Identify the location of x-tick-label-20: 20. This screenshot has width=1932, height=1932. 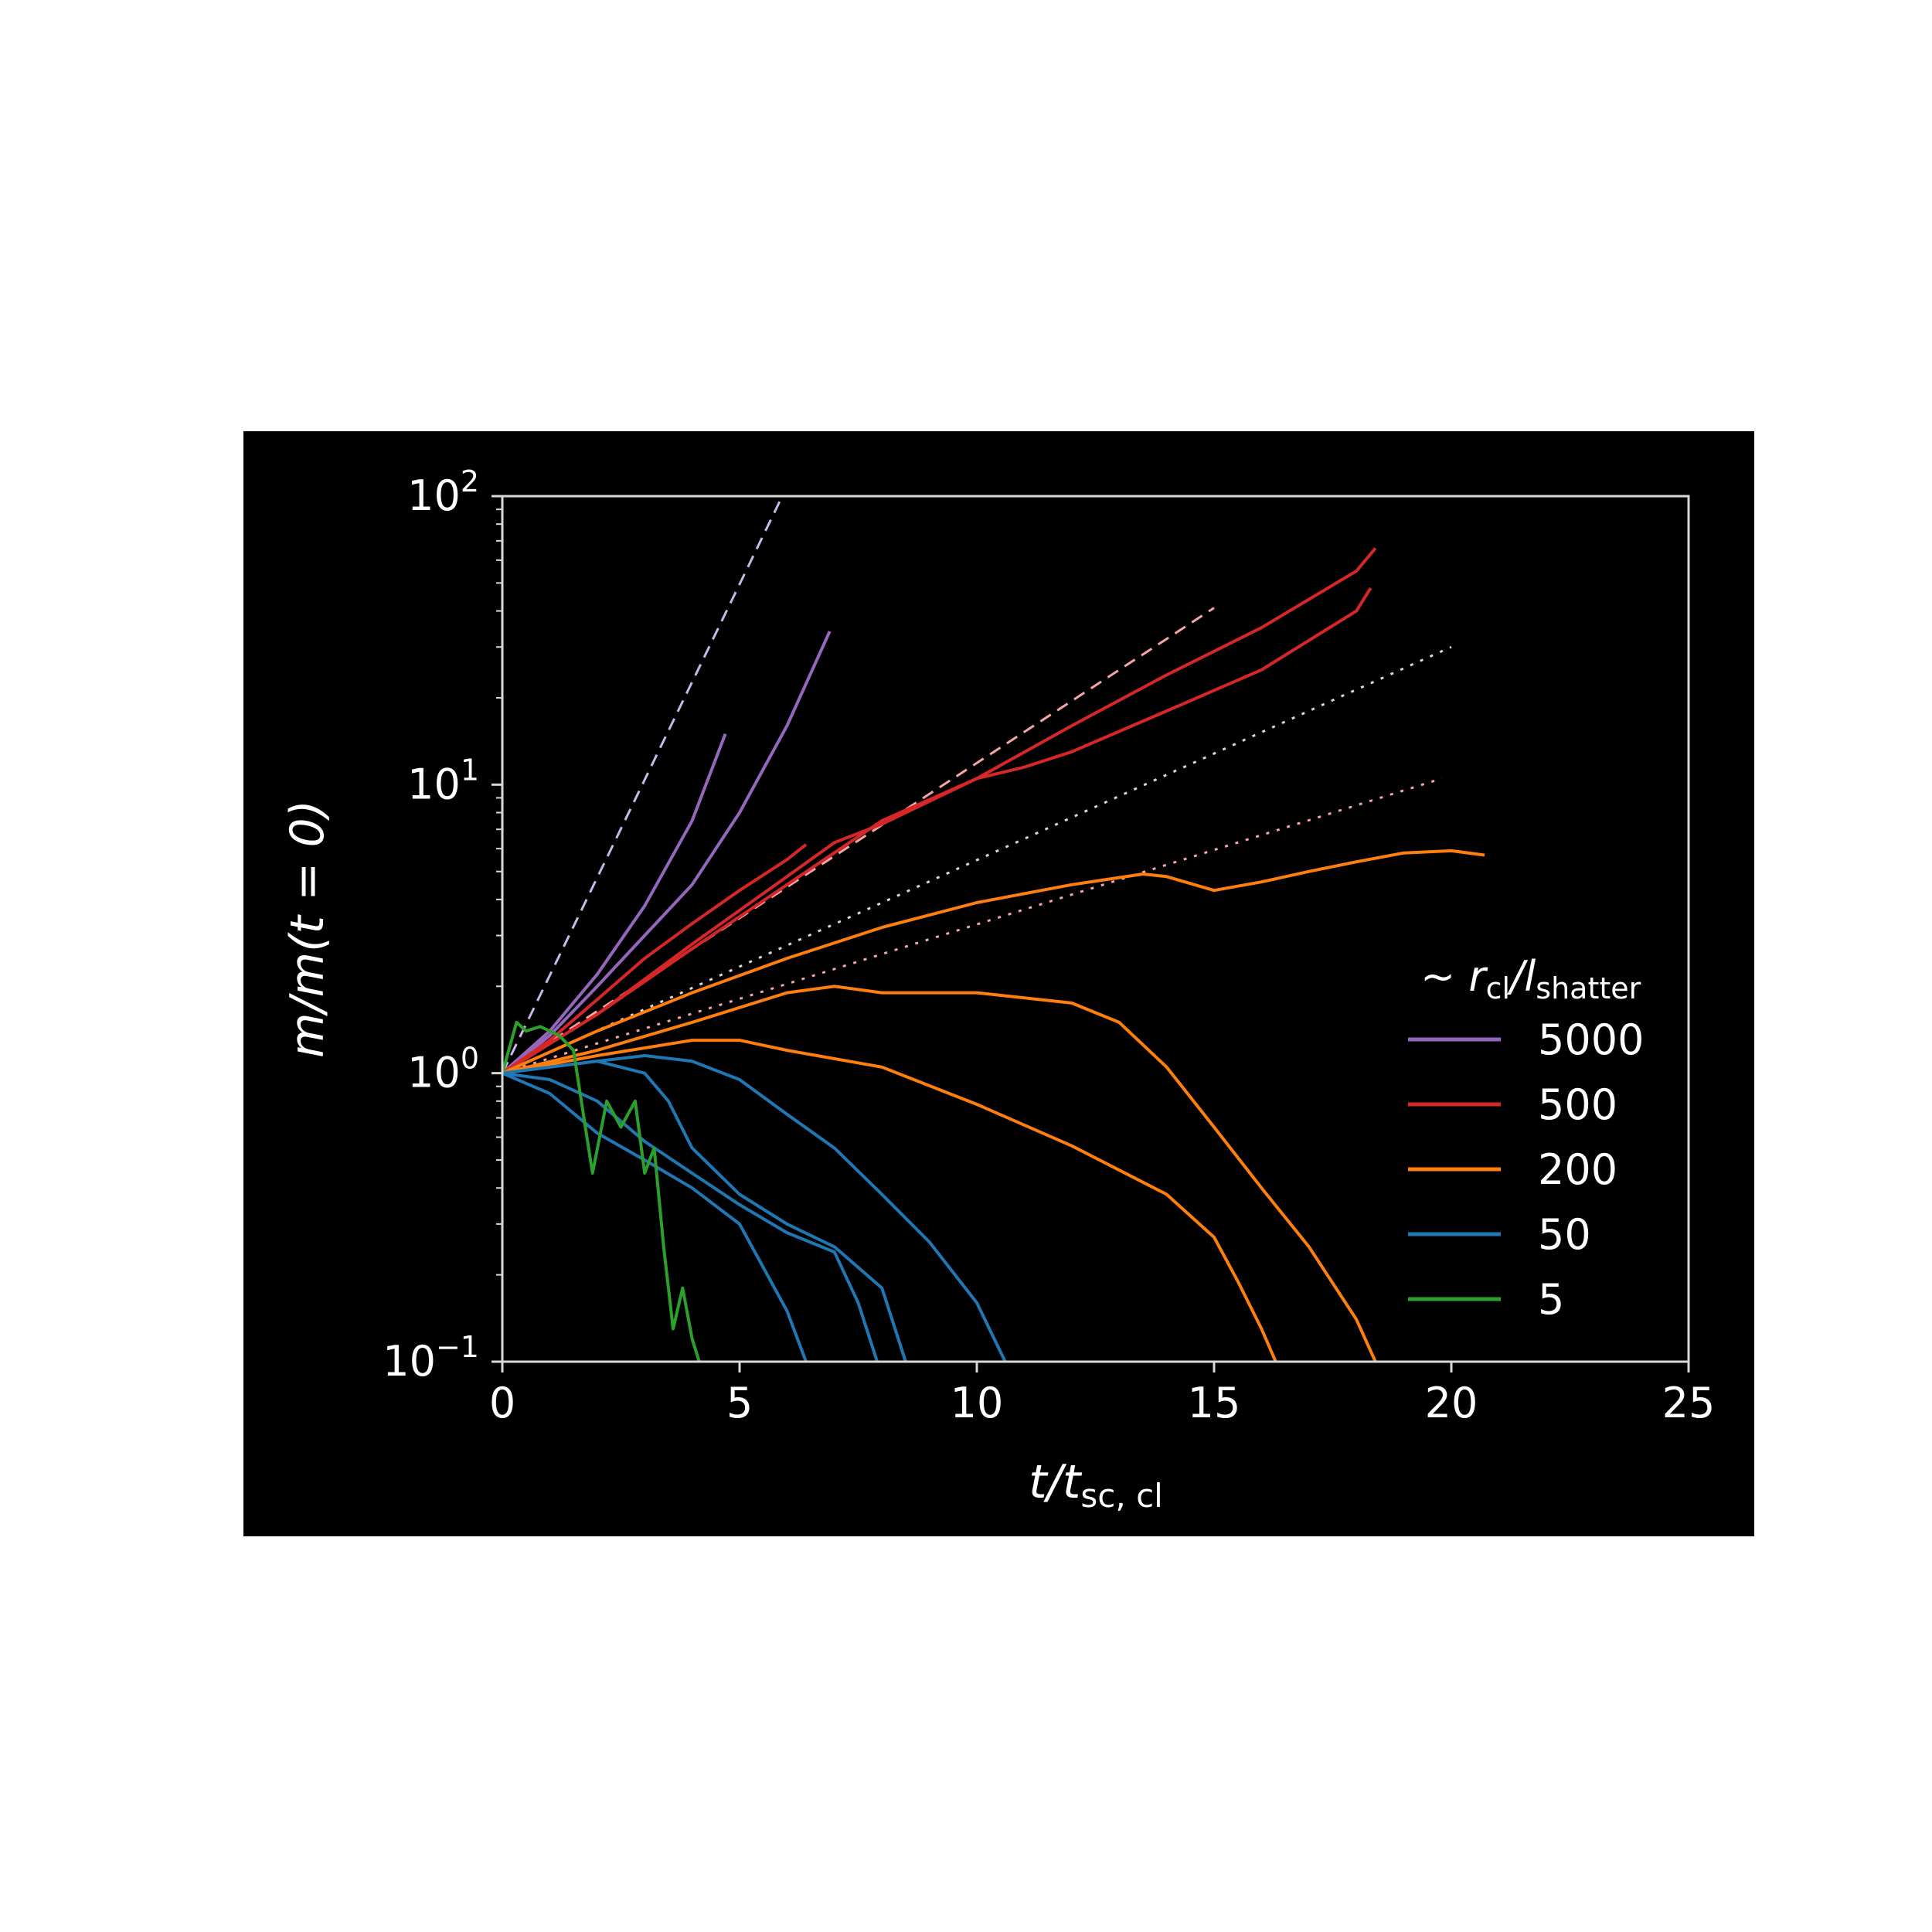
(1452, 1403).